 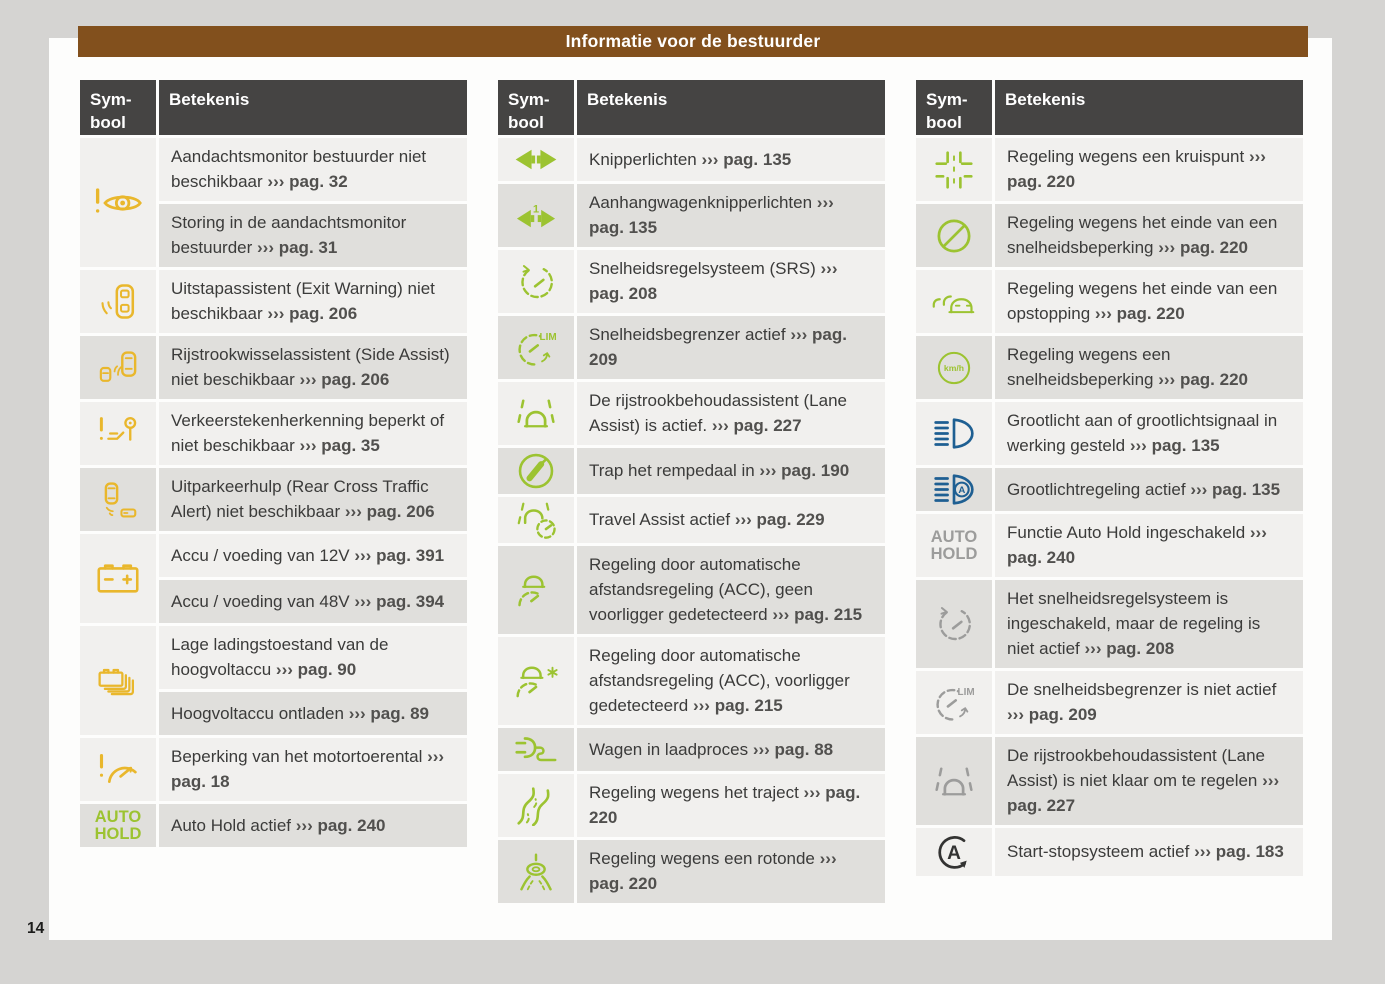 I want to click on page-reference: ››› pag. 208, so click(x=713, y=281).